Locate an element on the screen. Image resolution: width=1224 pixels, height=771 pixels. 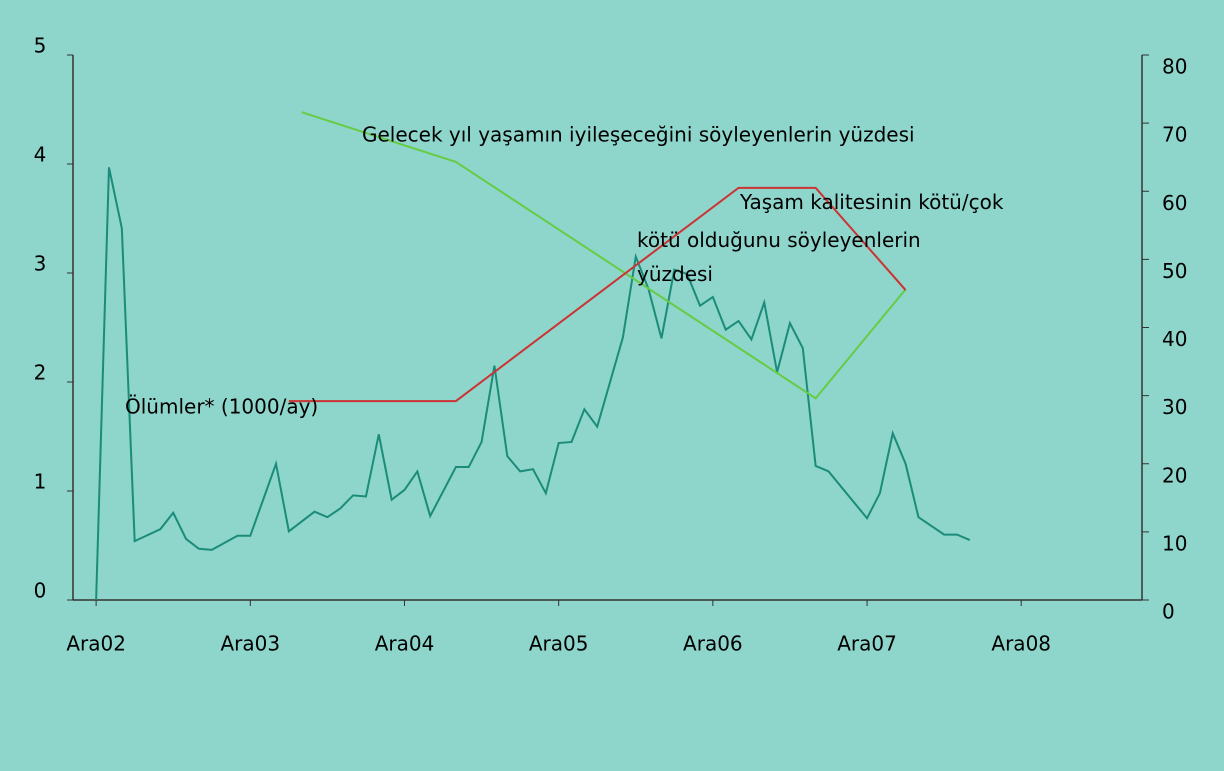
series-line is located at coordinates (597, 294).